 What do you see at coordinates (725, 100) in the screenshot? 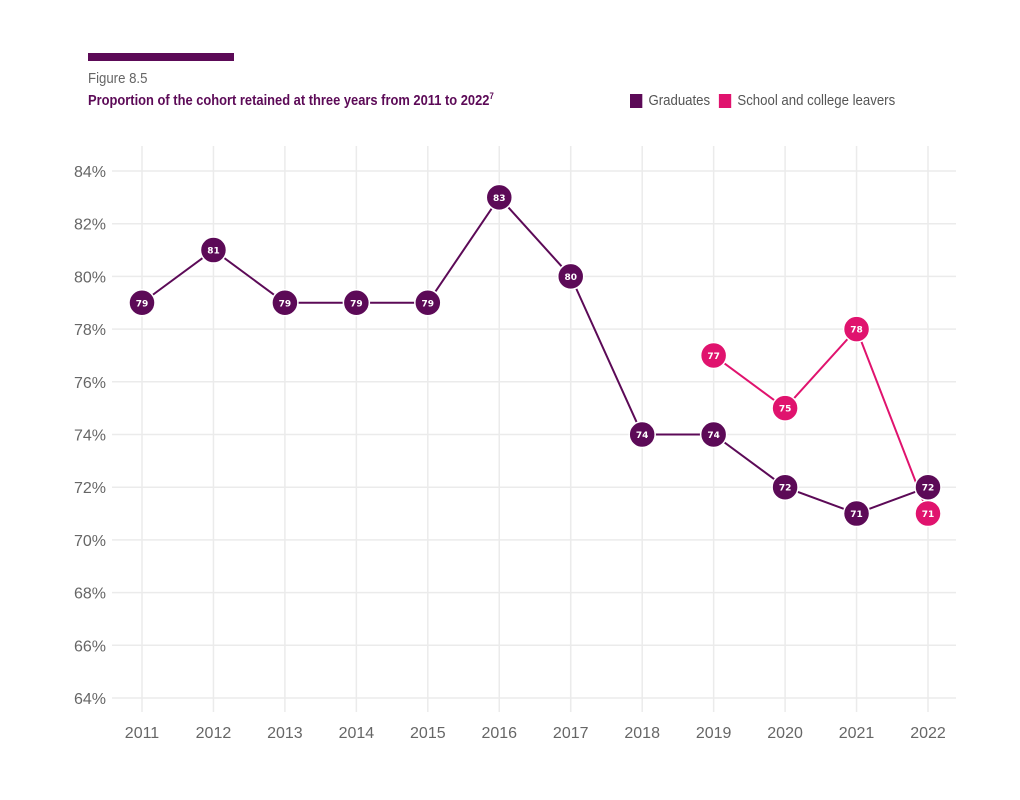
I see `legend-swatch-school-leavers` at bounding box center [725, 100].